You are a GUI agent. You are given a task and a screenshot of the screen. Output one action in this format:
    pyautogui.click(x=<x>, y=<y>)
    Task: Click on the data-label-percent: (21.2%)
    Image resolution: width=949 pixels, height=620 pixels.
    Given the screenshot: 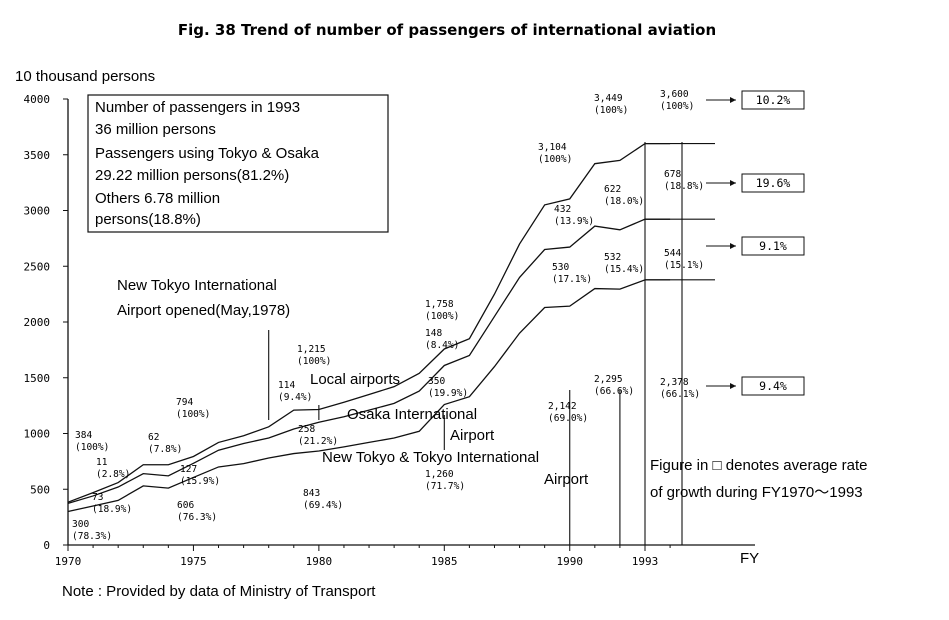 What is the action you would take?
    pyautogui.click(x=318, y=441)
    